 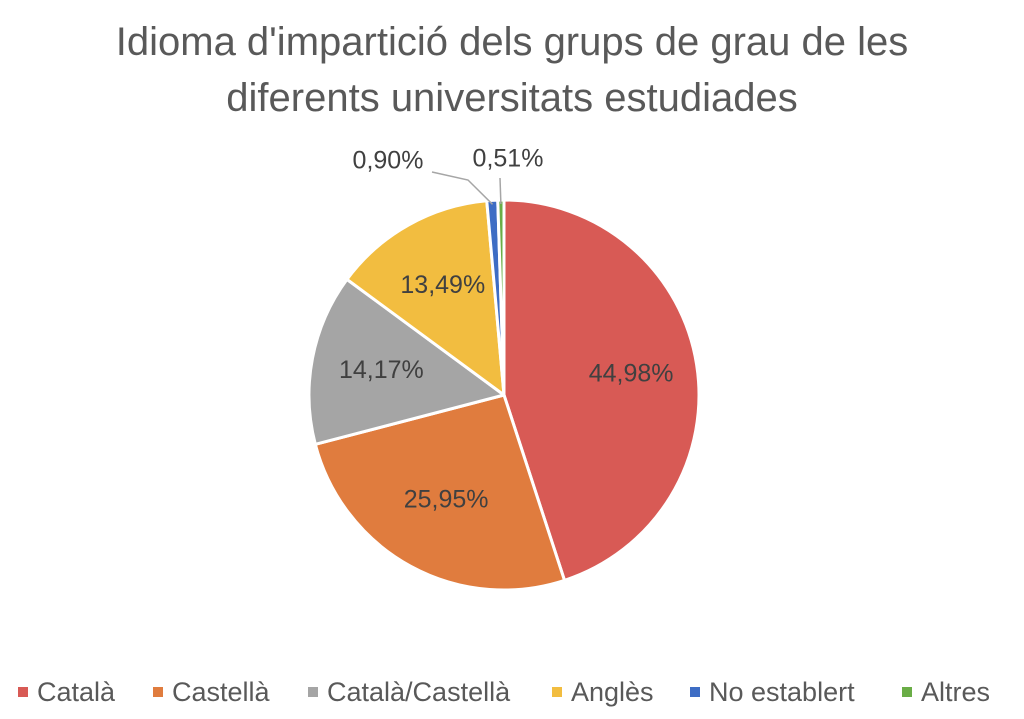 What do you see at coordinates (158, 692) in the screenshot?
I see `legend-swatch-castella` at bounding box center [158, 692].